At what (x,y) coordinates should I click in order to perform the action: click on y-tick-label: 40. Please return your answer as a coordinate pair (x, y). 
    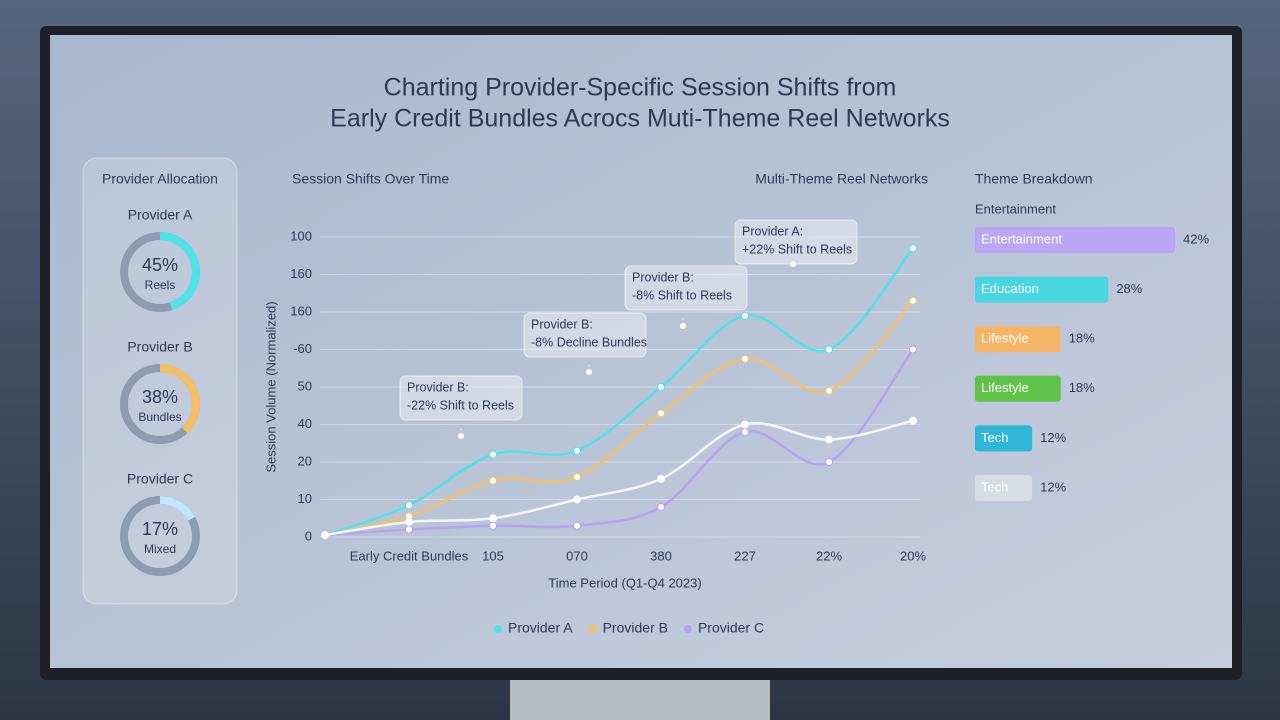
    Looking at the image, I should click on (305, 423).